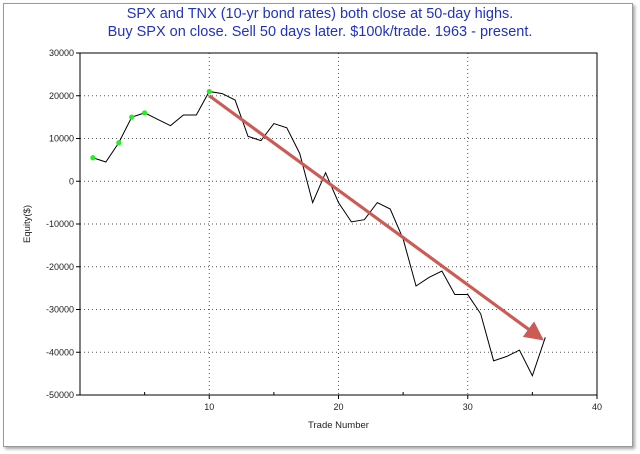 The height and width of the screenshot is (454, 640). What do you see at coordinates (60, 352) in the screenshot?
I see `y-tick-label: -40000` at bounding box center [60, 352].